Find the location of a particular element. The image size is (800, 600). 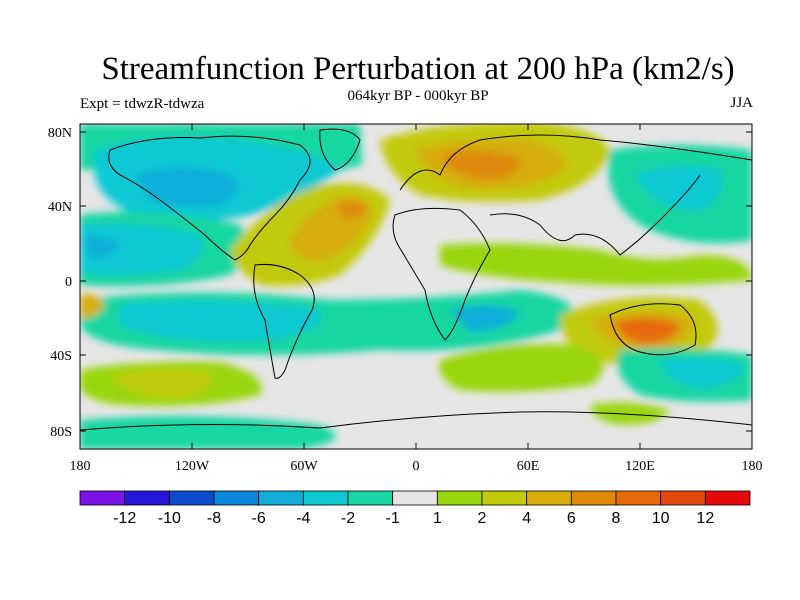

x-tick-label: 0 is located at coordinates (416, 466).